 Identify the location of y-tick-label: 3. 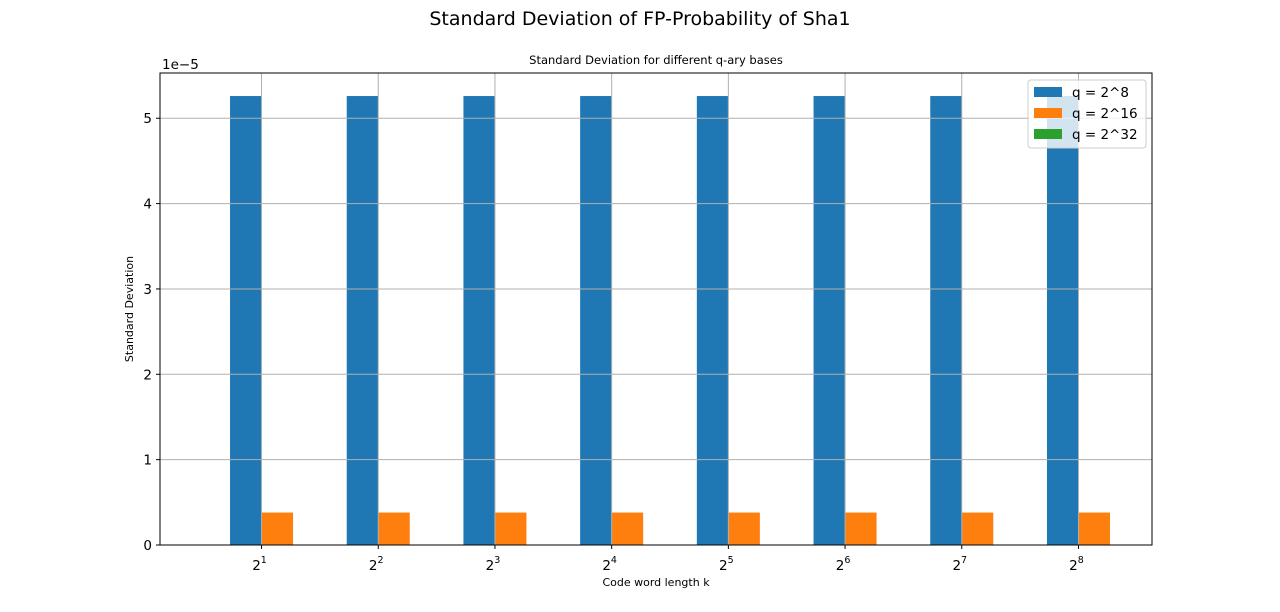
(147, 290).